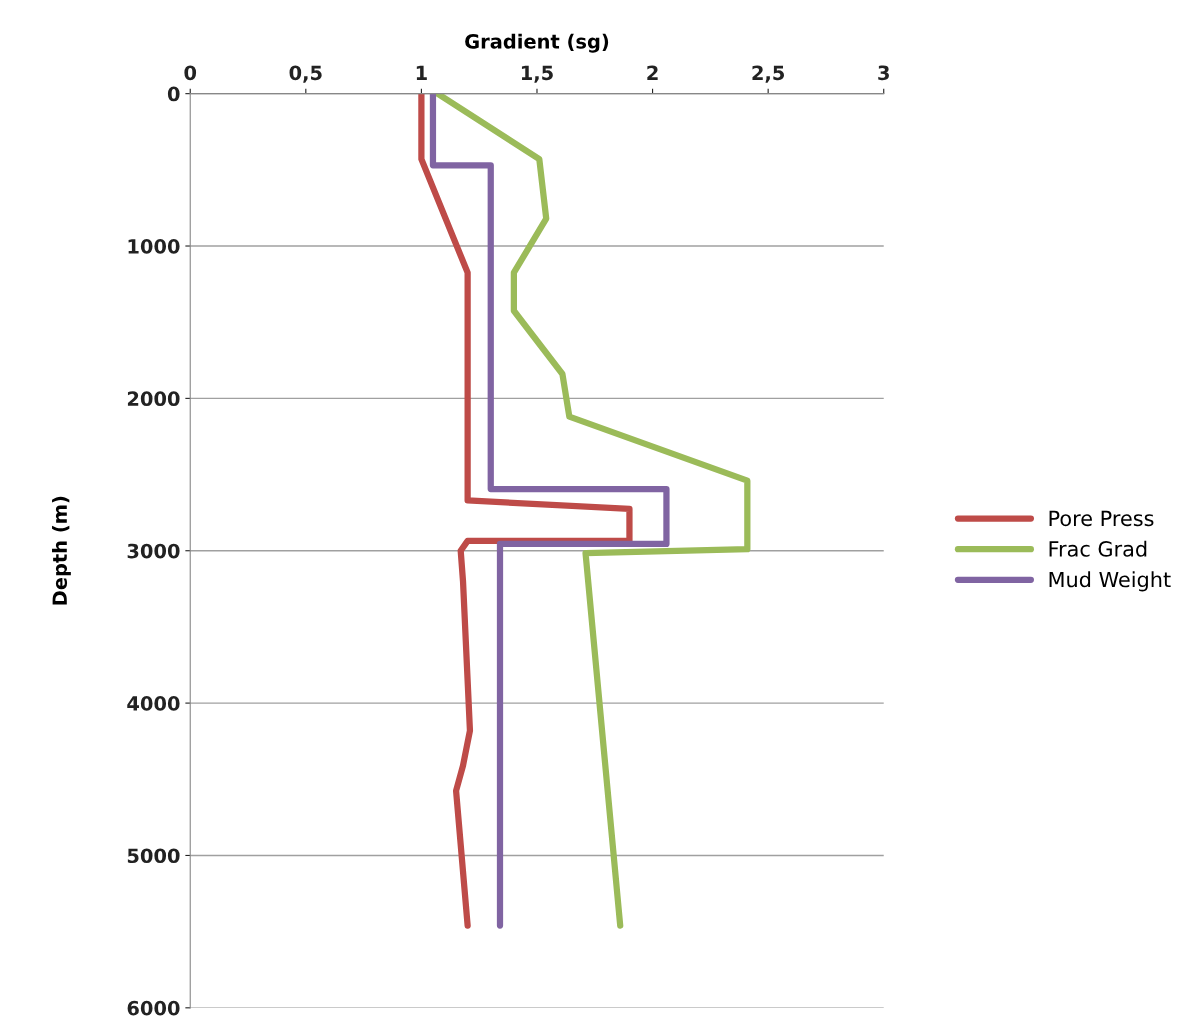 This screenshot has height=1018, width=1204. What do you see at coordinates (153, 856) in the screenshot?
I see `y-tick-label: 5000` at bounding box center [153, 856].